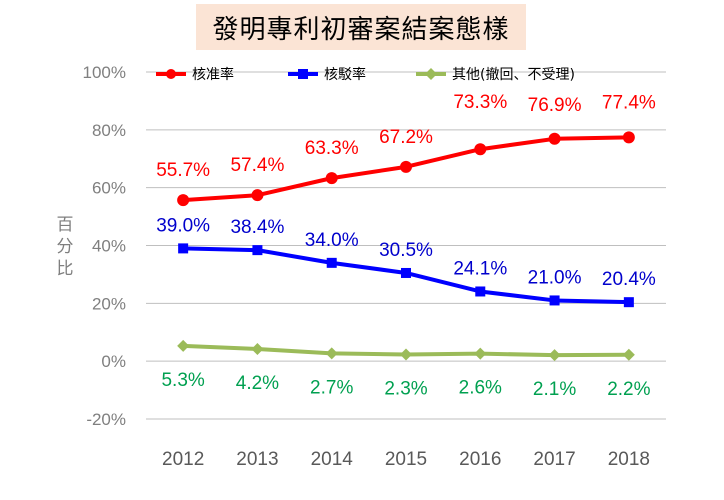 The image size is (724, 500). Describe the element at coordinates (480, 459) in the screenshot. I see `x-tick-label: 2016` at that location.